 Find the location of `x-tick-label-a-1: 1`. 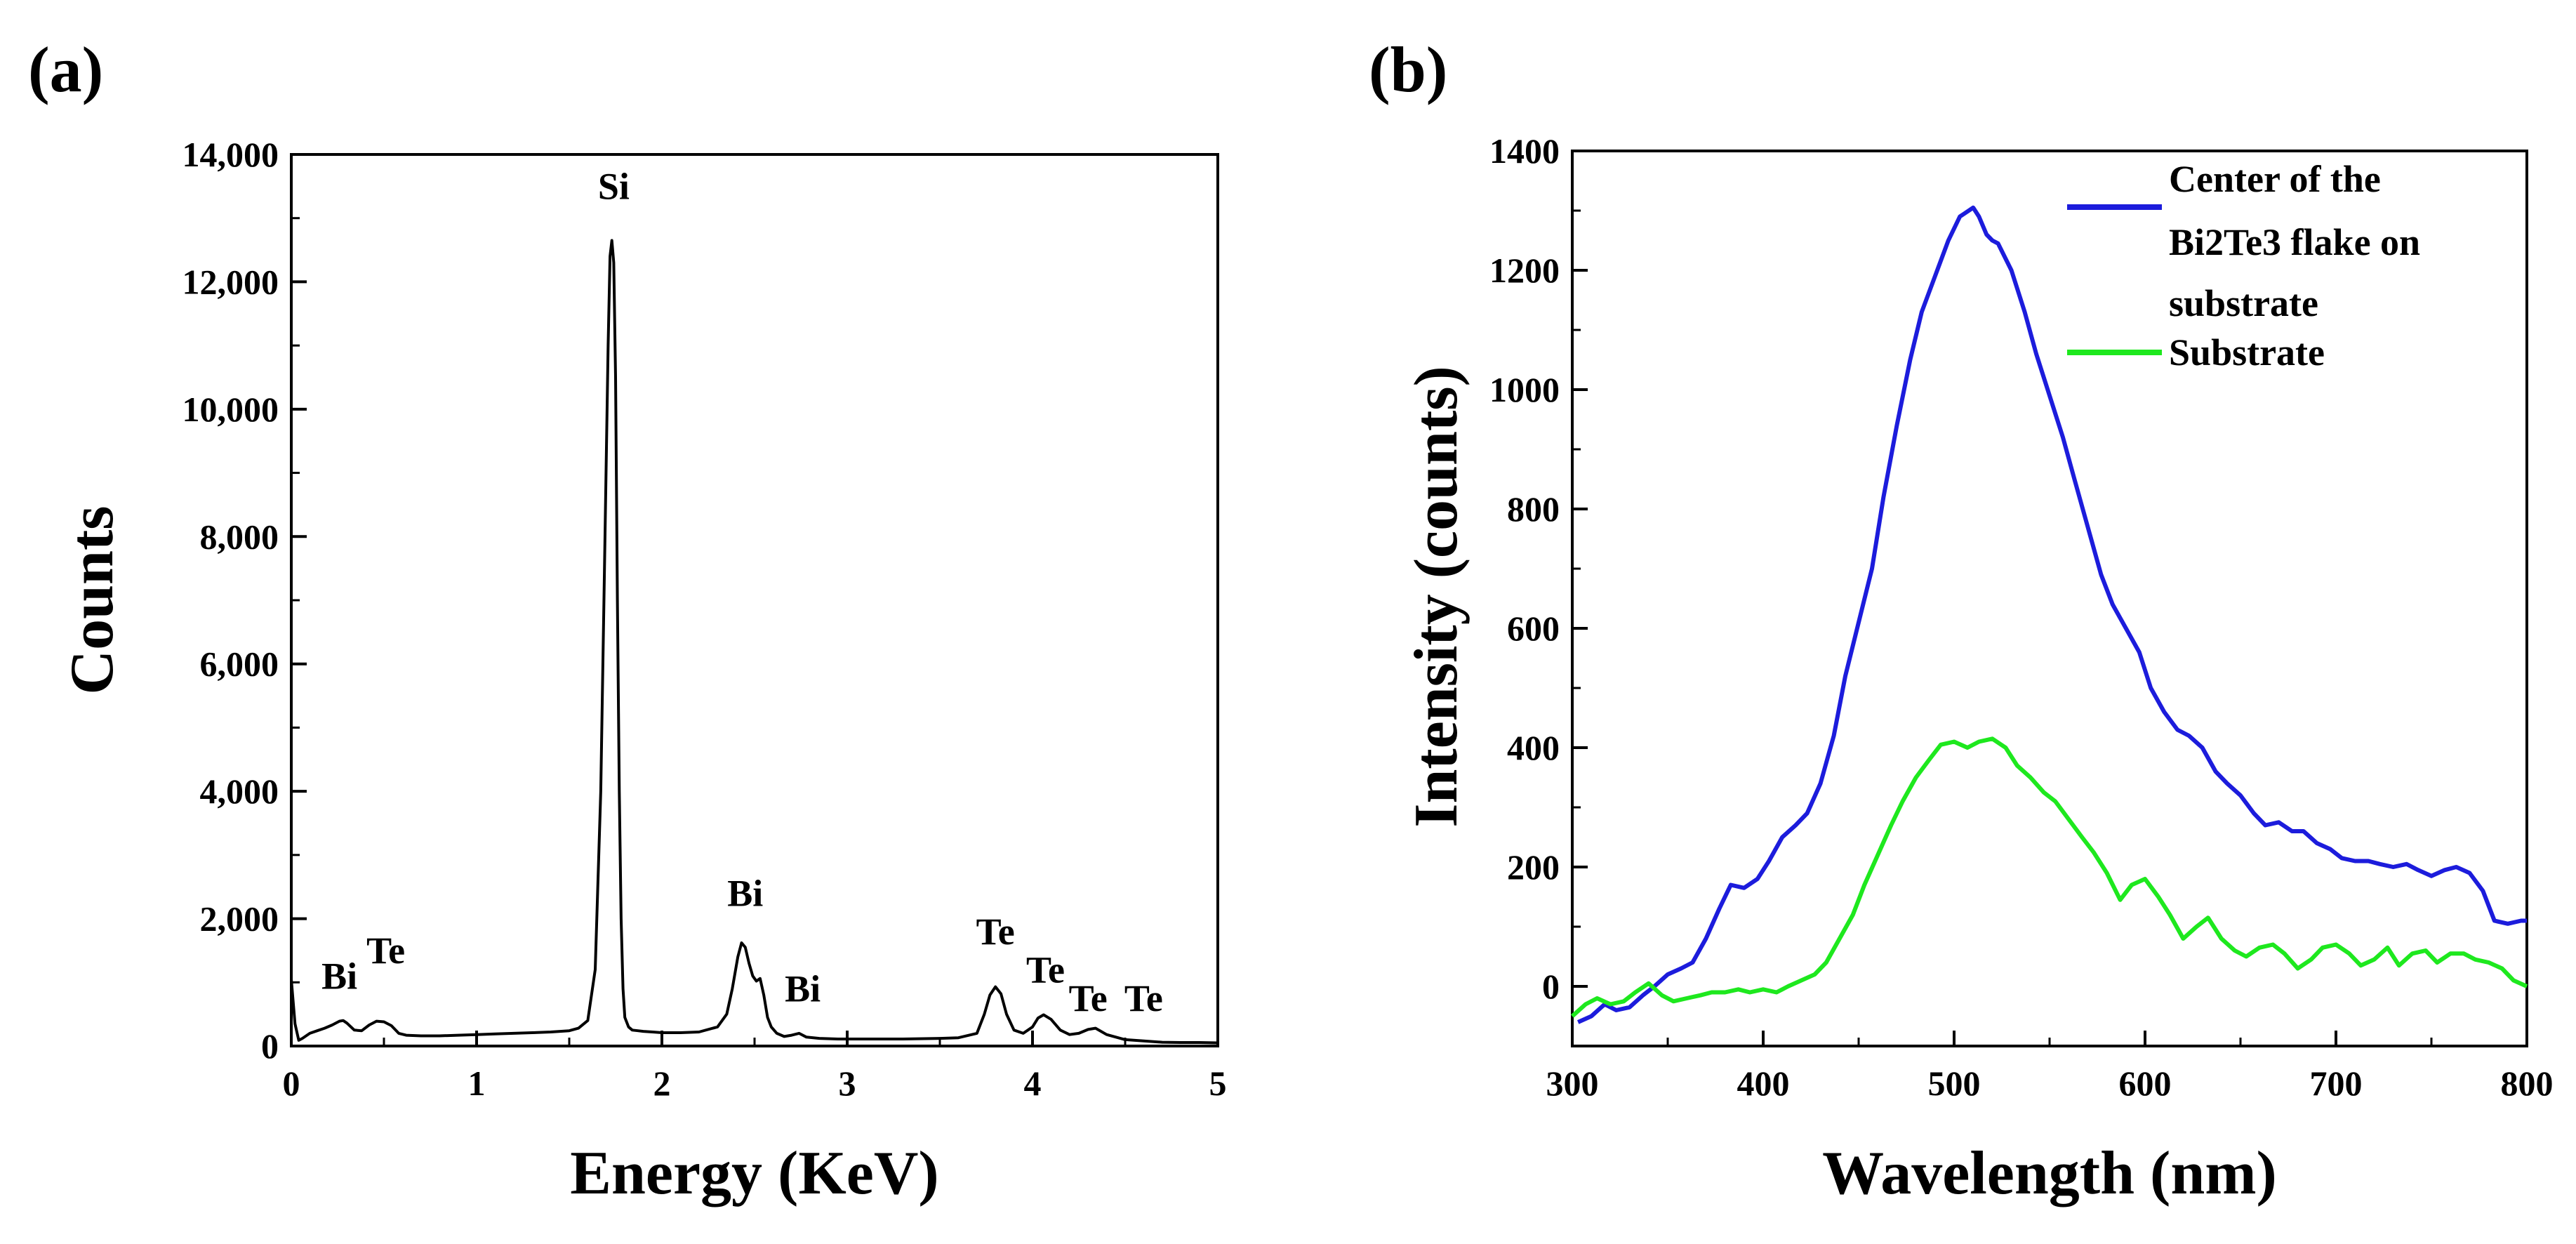

x-tick-label-a-1: 1 is located at coordinates (477, 1083).